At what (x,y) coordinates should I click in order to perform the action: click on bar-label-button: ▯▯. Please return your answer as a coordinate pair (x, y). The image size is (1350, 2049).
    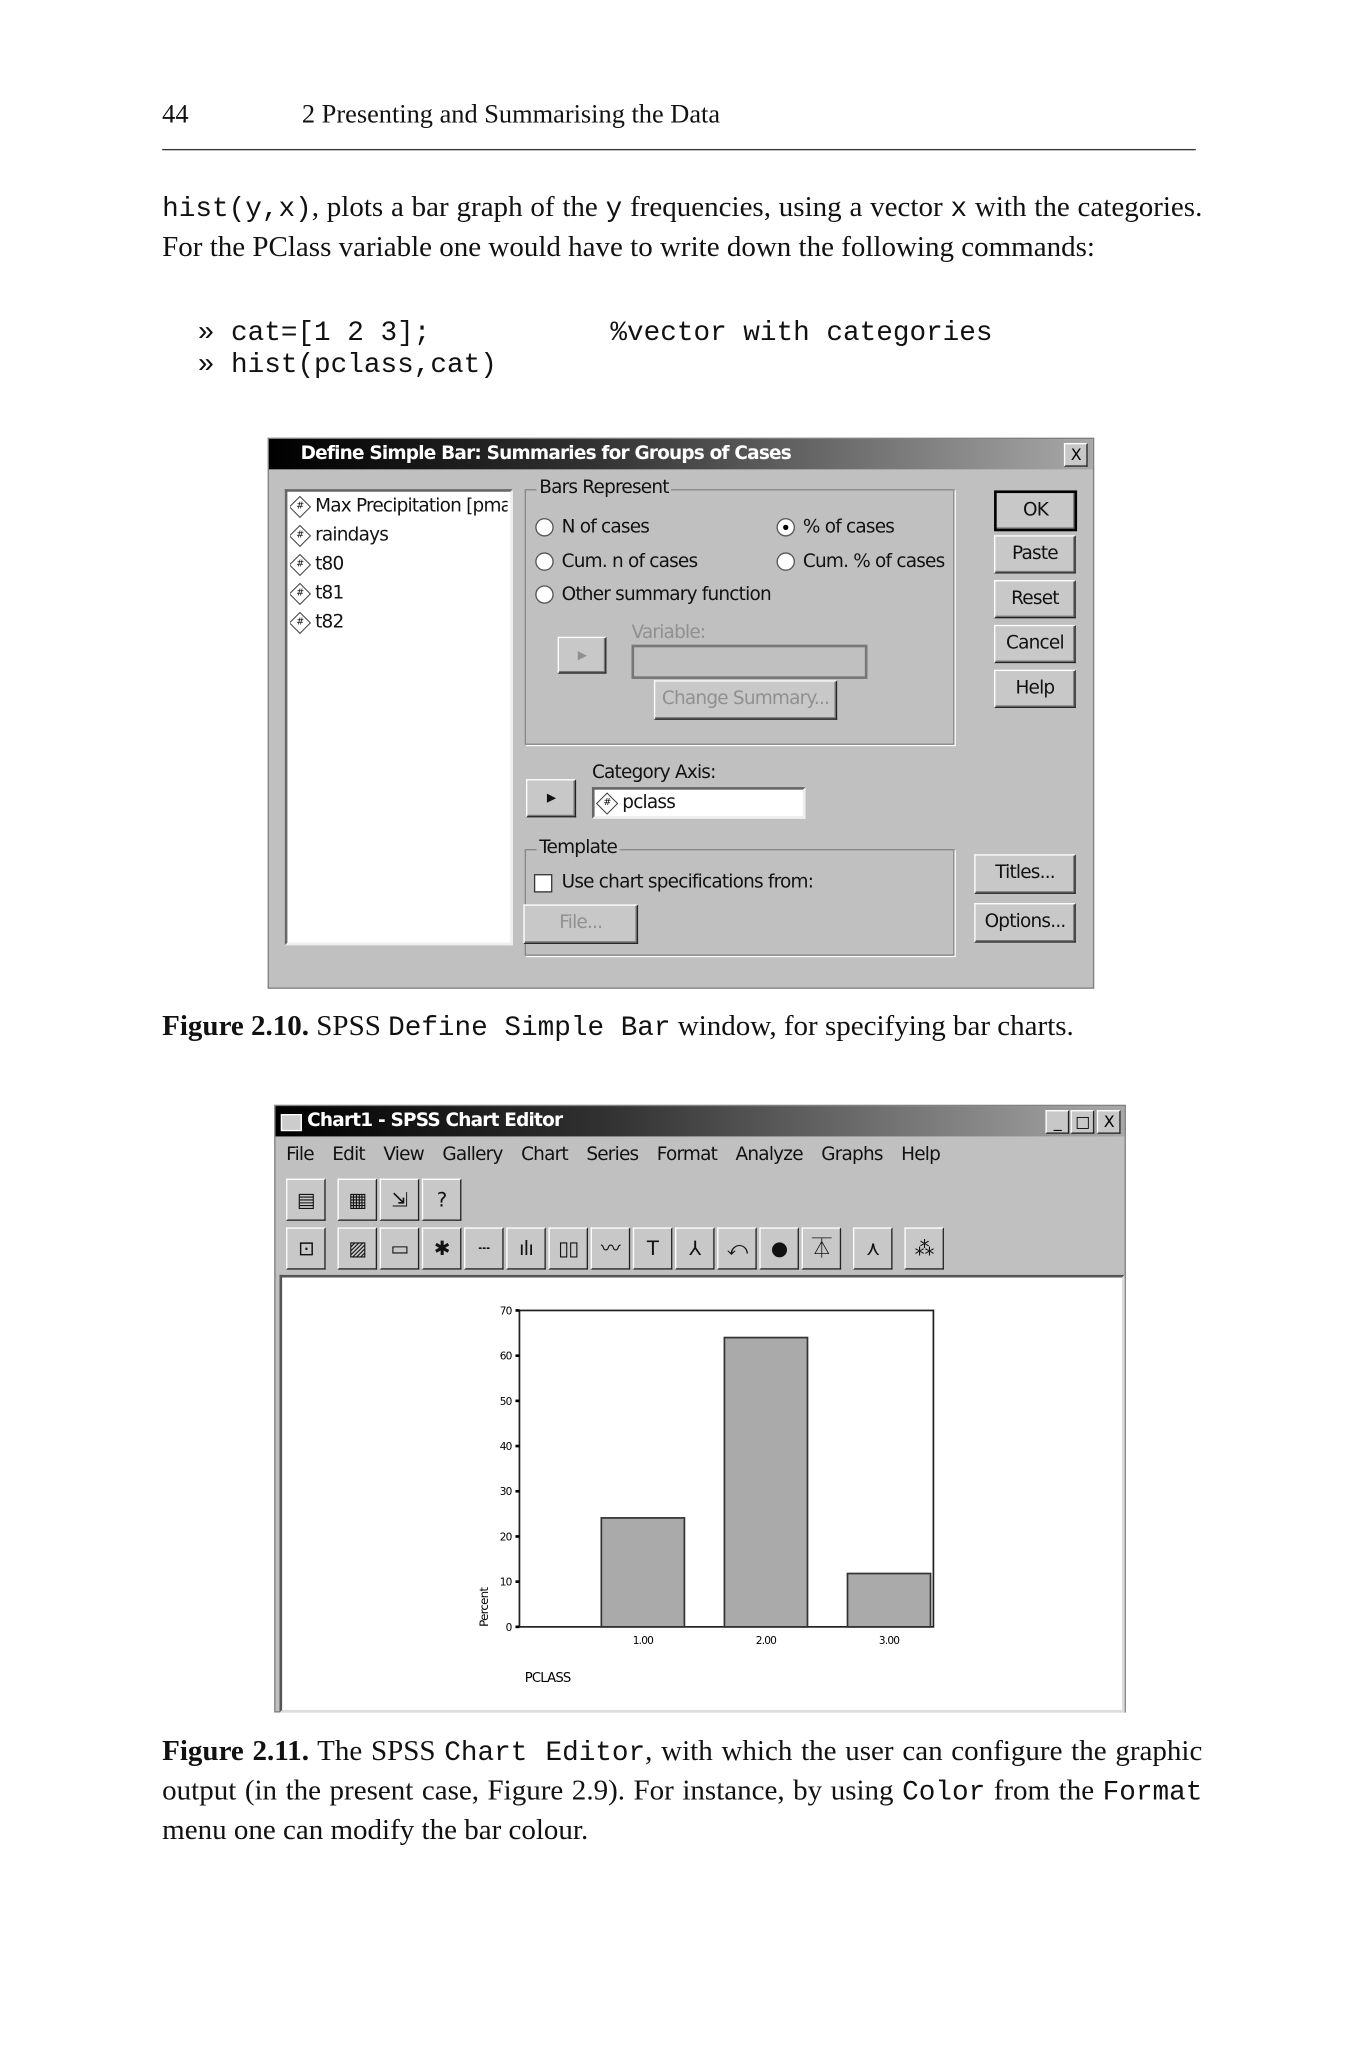
    Looking at the image, I should click on (568, 1248).